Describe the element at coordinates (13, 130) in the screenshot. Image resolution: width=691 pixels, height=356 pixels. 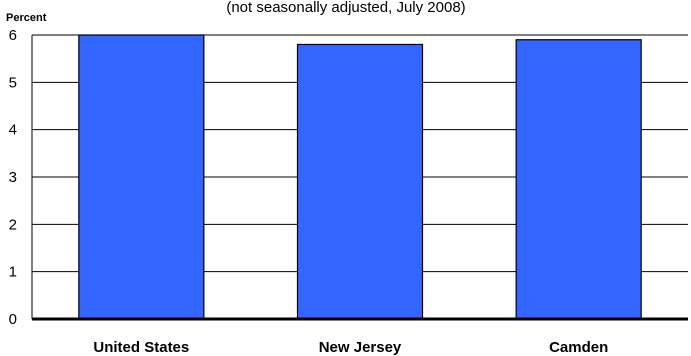
I see `y-tick-label: 4` at that location.